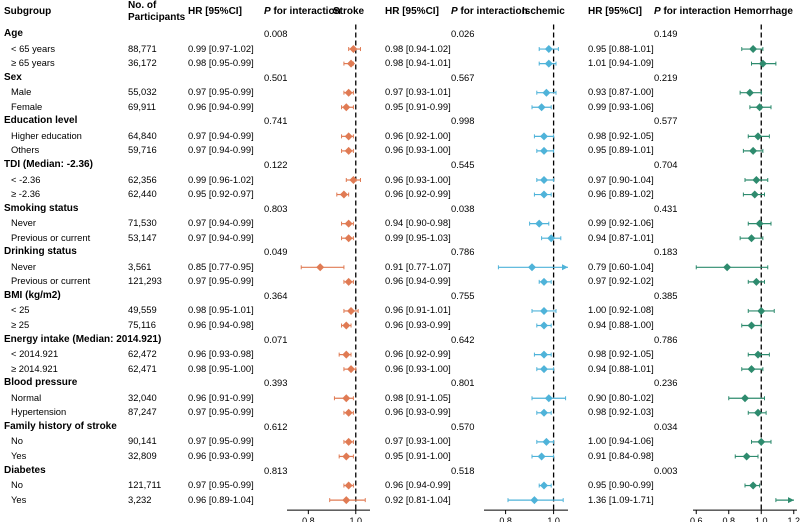 This screenshot has height=522, width=801. I want to click on p-interaction-value: 0.545, so click(463, 164).